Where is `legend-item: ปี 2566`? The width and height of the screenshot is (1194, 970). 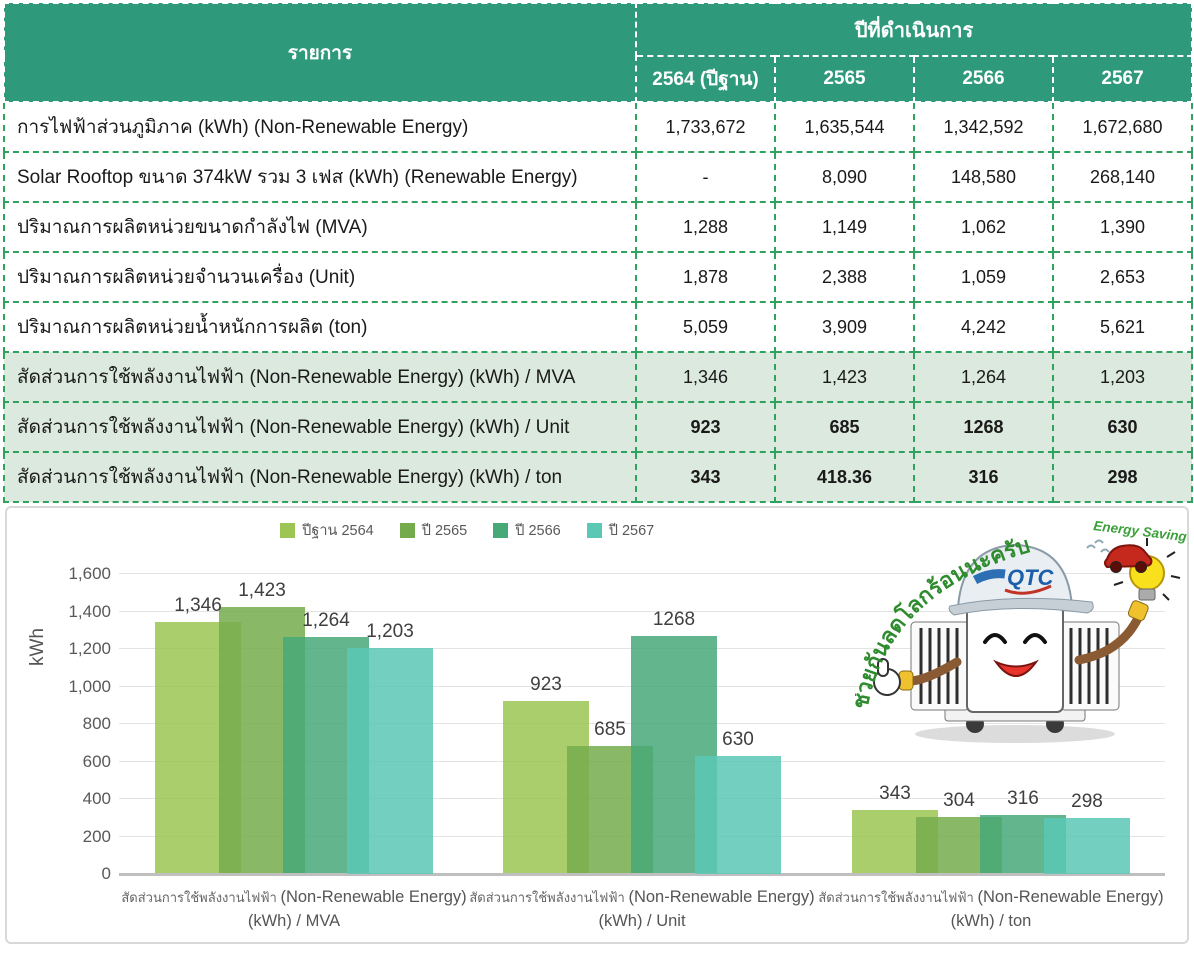 legend-item: ปี 2566 is located at coordinates (527, 530).